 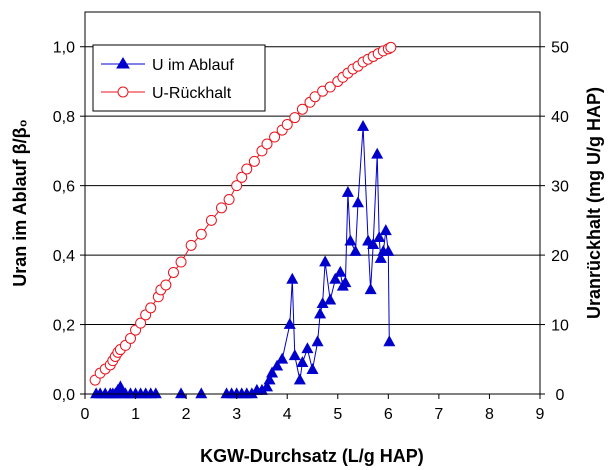 What do you see at coordinates (337, 414) in the screenshot?
I see `x-tick-label: 5` at bounding box center [337, 414].